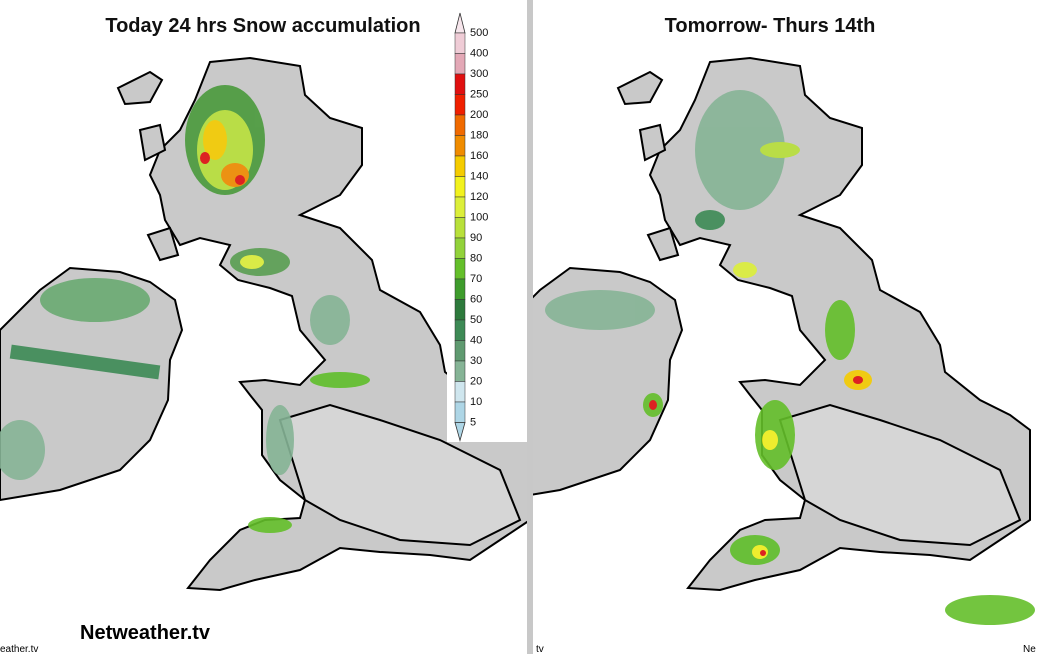 This screenshot has width=1037, height=654. Describe the element at coordinates (476, 238) in the screenshot. I see `legend-label: 90` at that location.